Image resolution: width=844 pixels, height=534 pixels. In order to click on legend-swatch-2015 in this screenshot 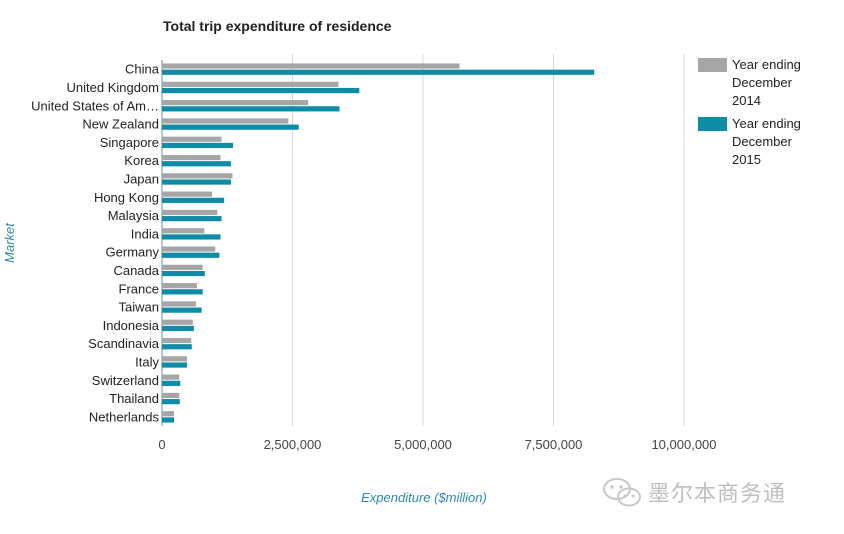, I will do `click(712, 124)`.